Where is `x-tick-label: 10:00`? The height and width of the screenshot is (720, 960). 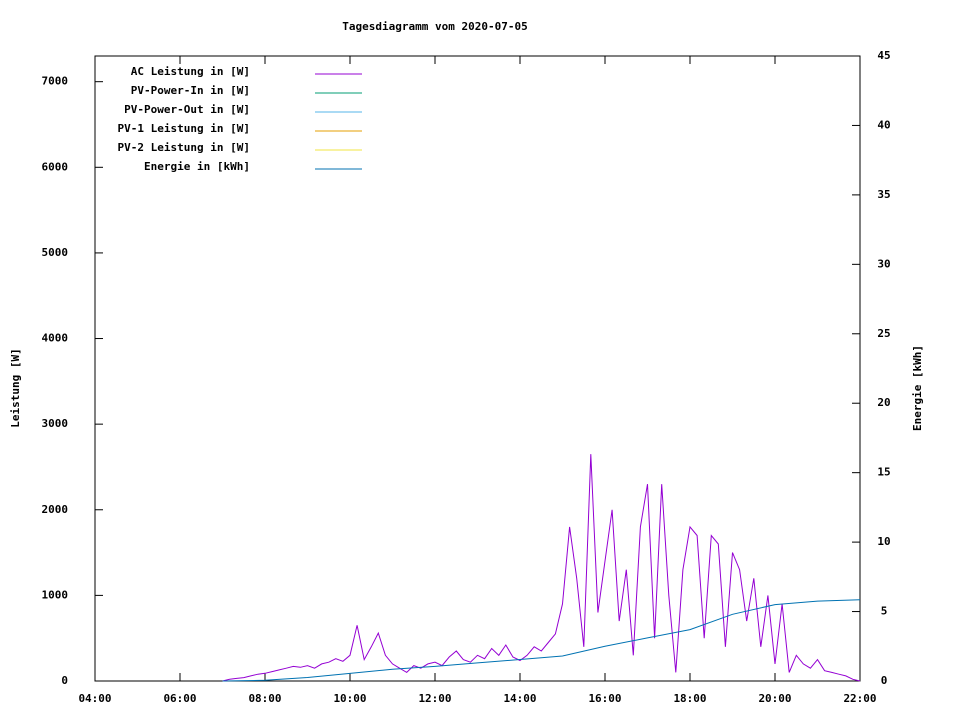
x-tick-label: 10:00 is located at coordinates (349, 698).